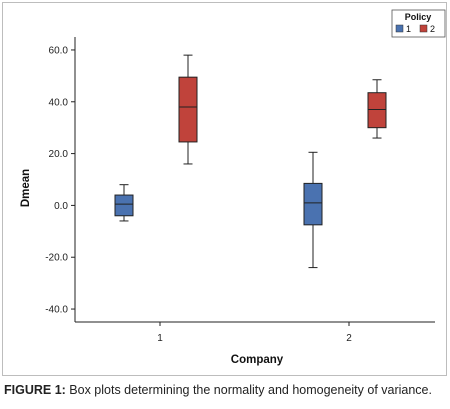  I want to click on legend: Policy 1 2, so click(418, 23).